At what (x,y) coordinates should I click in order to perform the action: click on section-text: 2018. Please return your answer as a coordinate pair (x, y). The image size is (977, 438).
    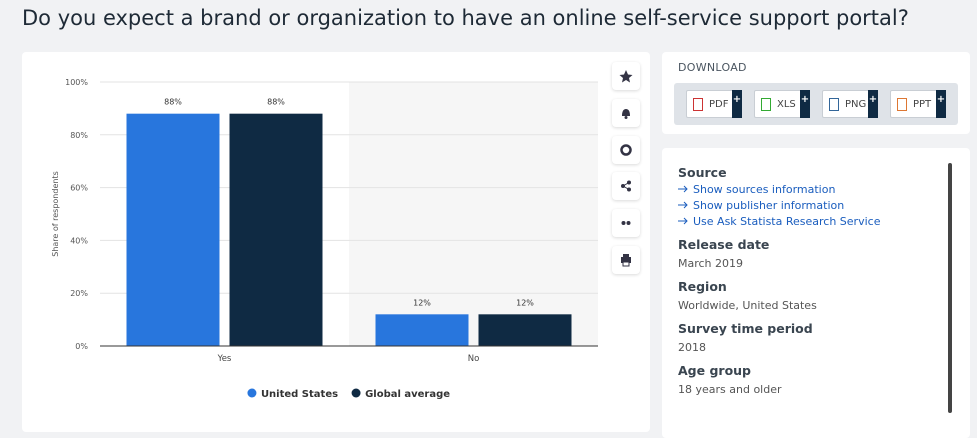
    Looking at the image, I should click on (692, 347).